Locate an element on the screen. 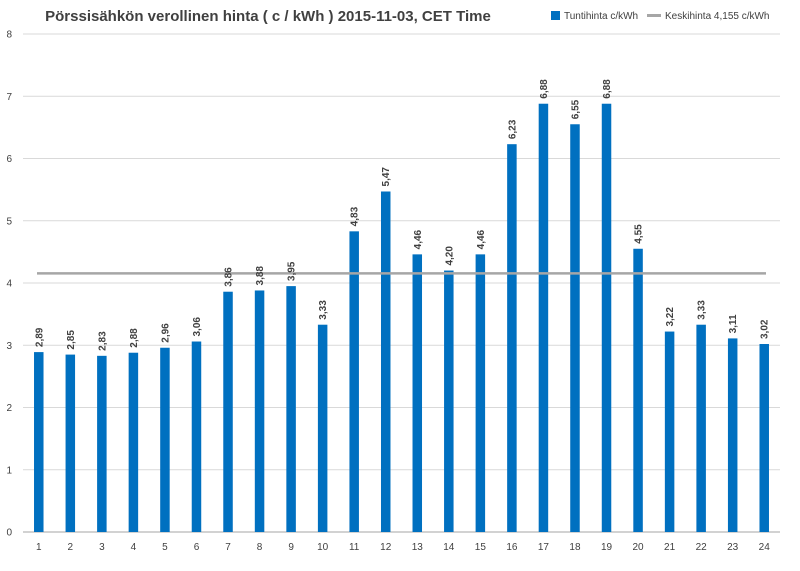 The height and width of the screenshot is (571, 800). x-tick-label: 1 is located at coordinates (39, 547).